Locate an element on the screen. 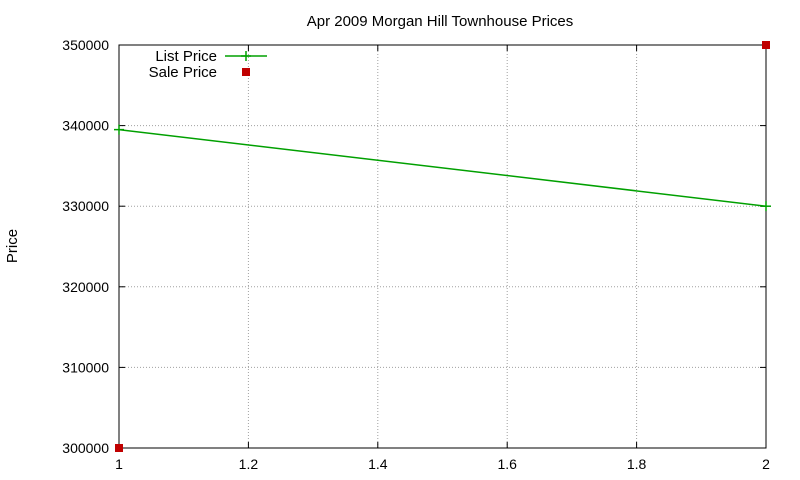 This screenshot has height=480, width=800. x-tick-label: 1.4 is located at coordinates (378, 464).